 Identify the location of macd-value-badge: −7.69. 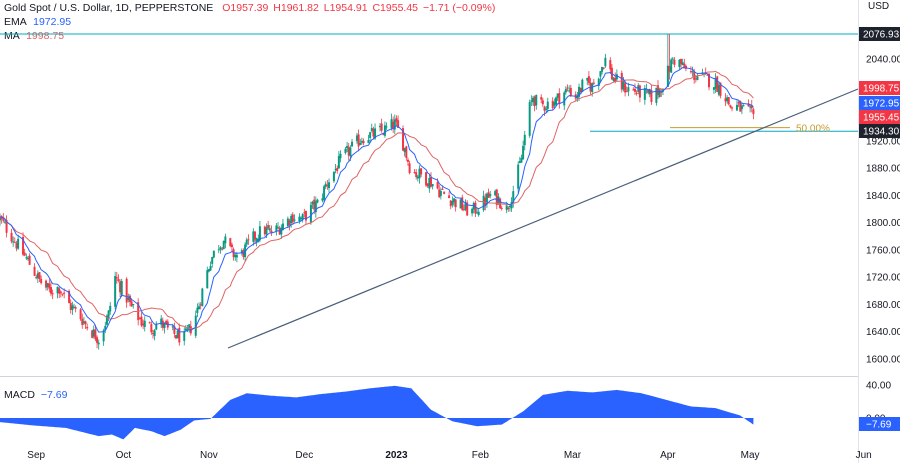
(879, 424).